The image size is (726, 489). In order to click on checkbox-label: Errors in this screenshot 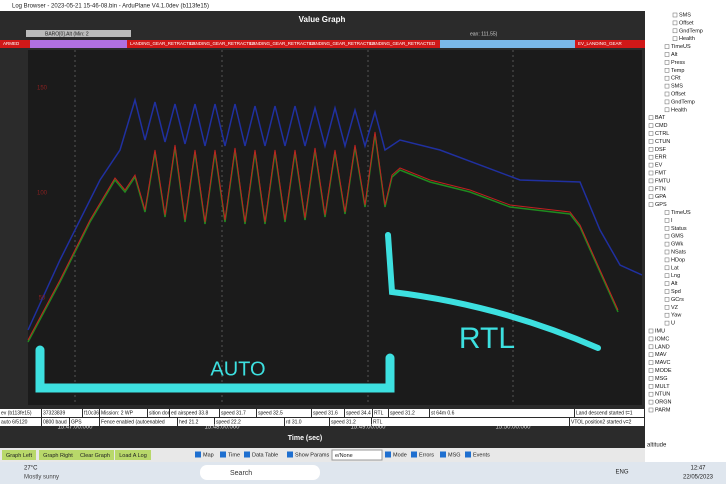, I will do `click(426, 455)`.